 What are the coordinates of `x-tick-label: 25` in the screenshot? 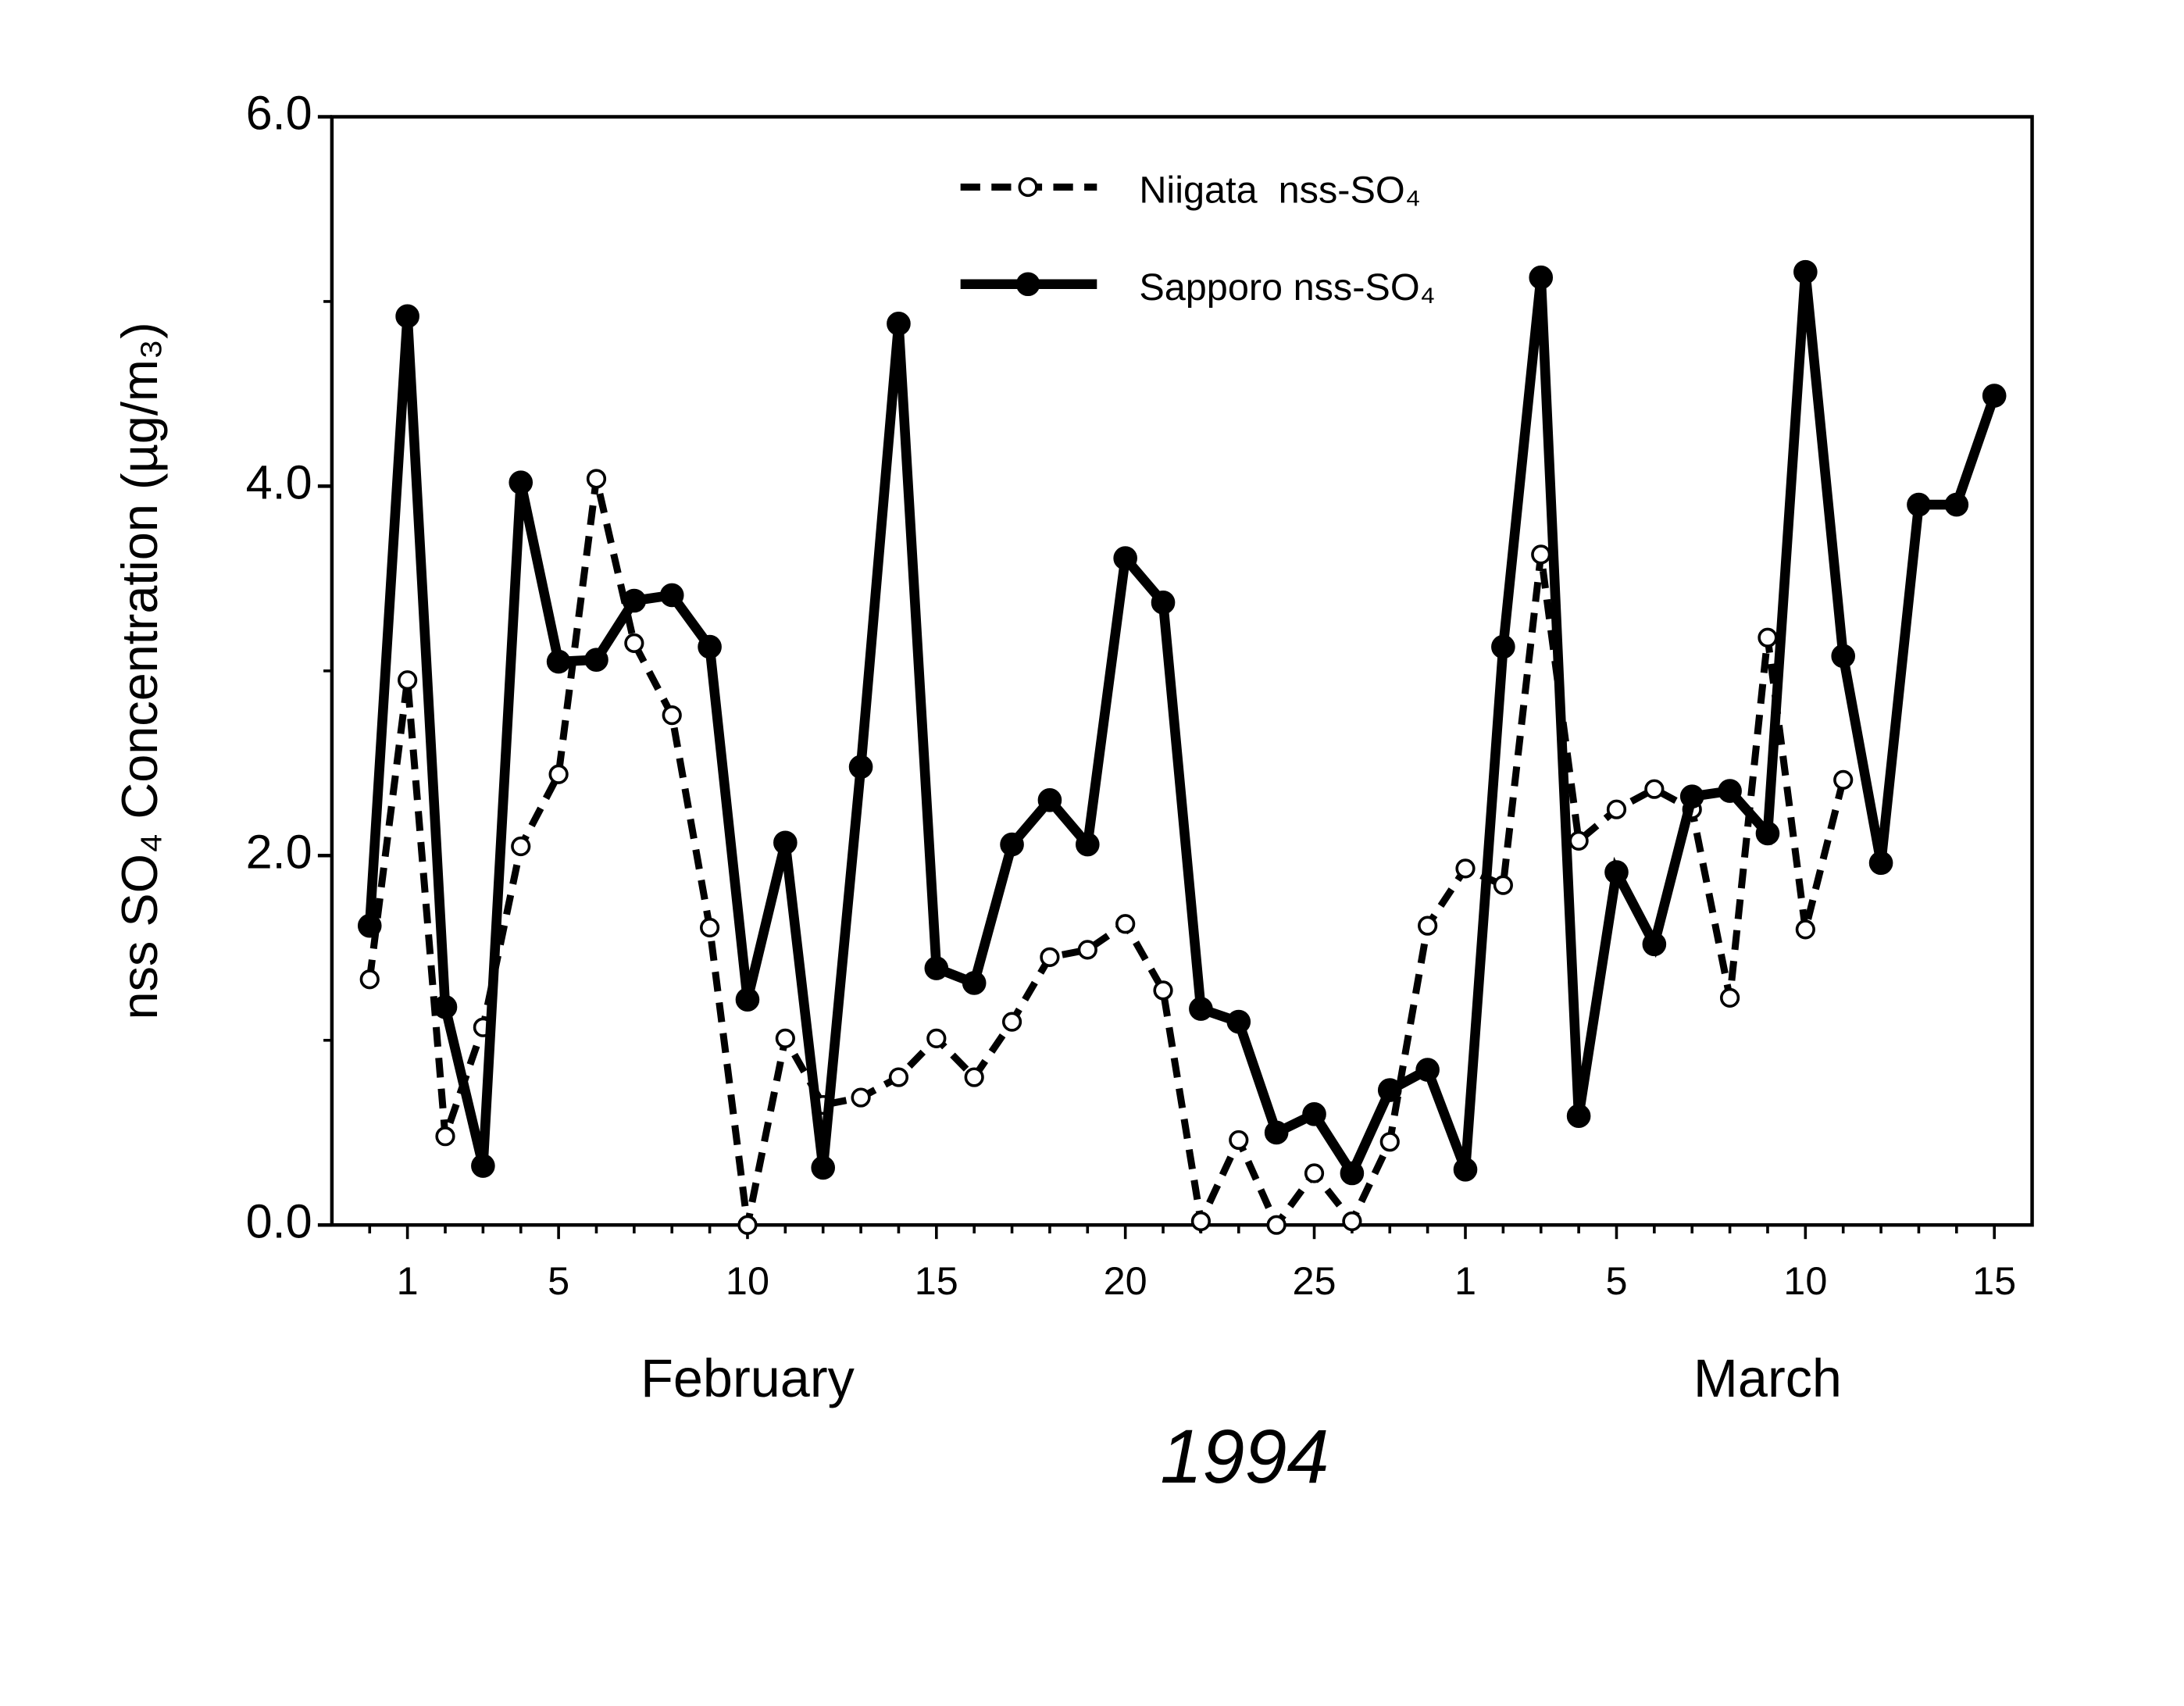 It's located at (1314, 1280).